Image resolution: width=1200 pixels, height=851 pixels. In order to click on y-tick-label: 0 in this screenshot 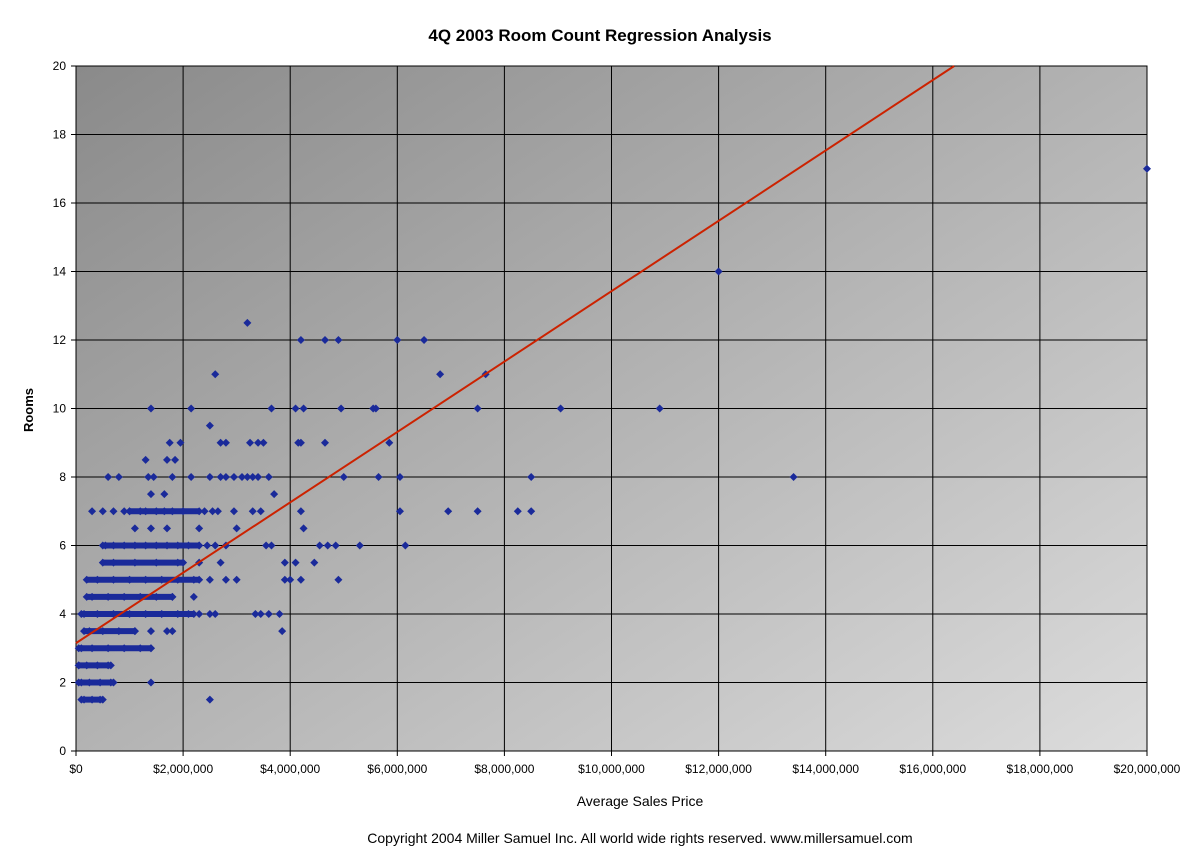, I will do `click(62, 751)`.